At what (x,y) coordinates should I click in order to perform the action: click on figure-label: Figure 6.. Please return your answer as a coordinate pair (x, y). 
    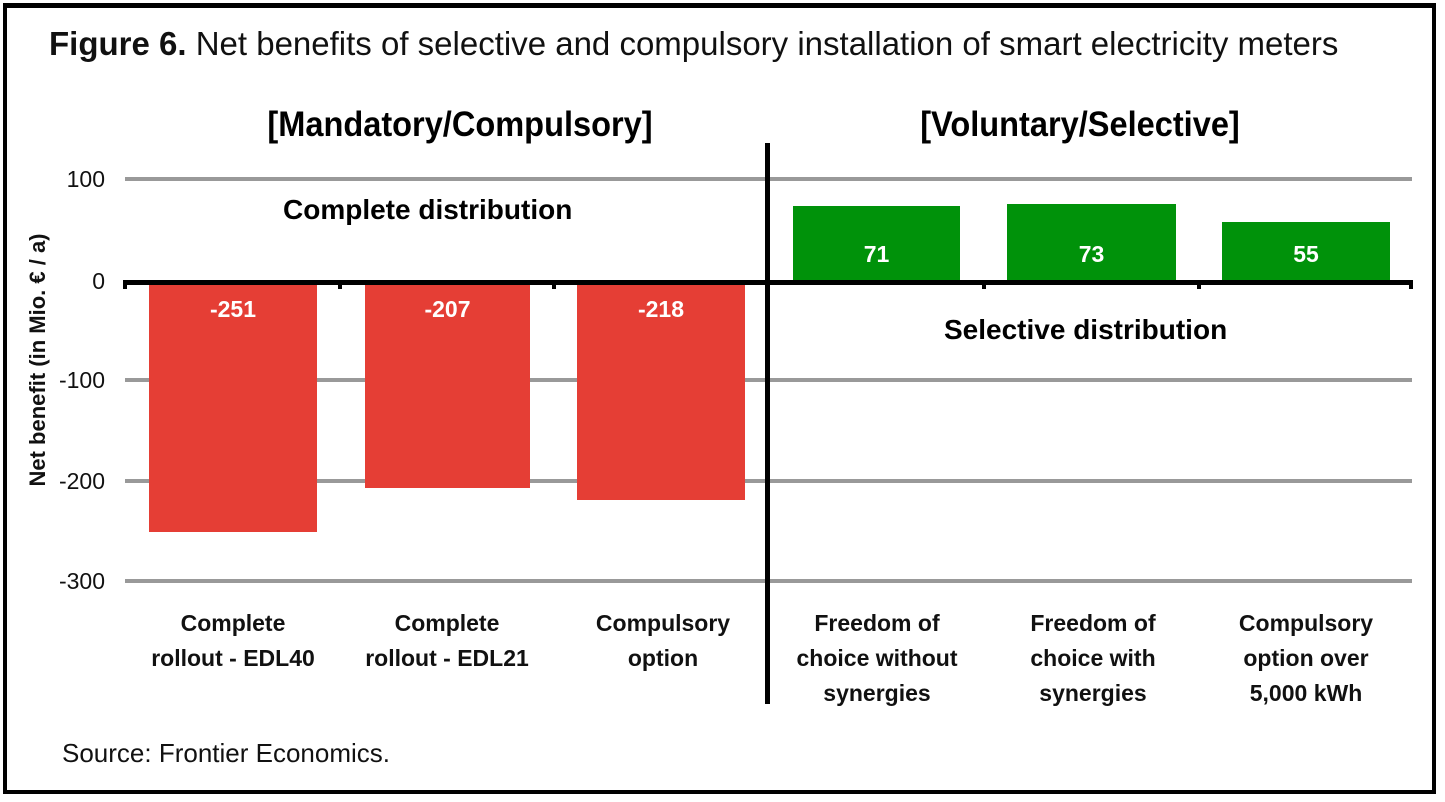
    Looking at the image, I should click on (118, 43).